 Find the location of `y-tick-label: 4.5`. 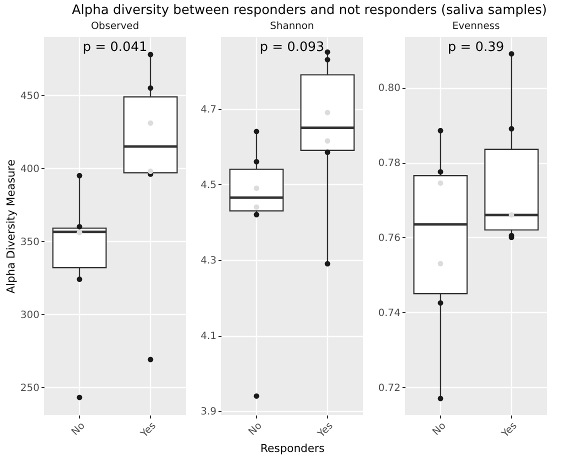

y-tick-label: 4.5 is located at coordinates (208, 185).